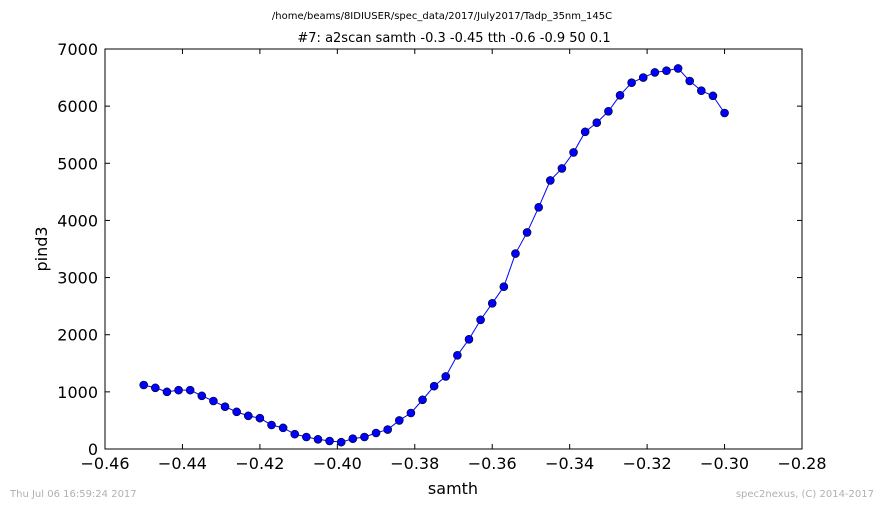 Image resolution: width=884 pixels, height=509 pixels. I want to click on y-tick-label: 1000, so click(77, 392).